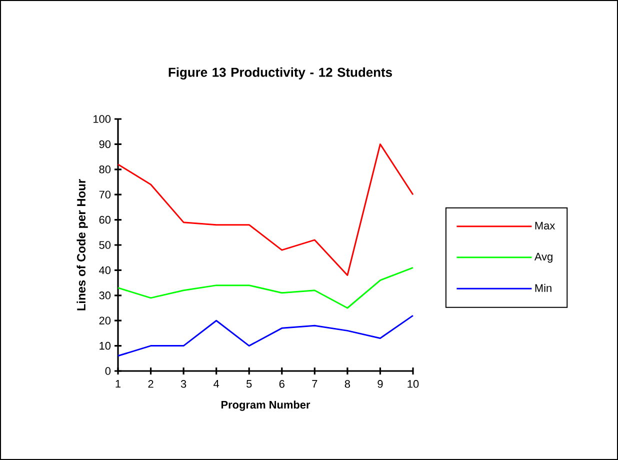  I want to click on x-tick-label: 9, so click(380, 384).